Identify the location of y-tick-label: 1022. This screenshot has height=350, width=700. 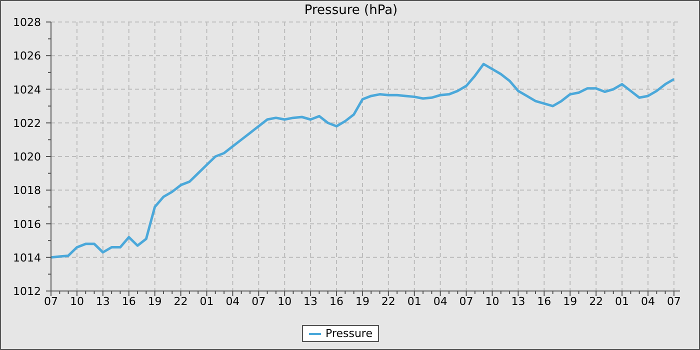
(27, 123).